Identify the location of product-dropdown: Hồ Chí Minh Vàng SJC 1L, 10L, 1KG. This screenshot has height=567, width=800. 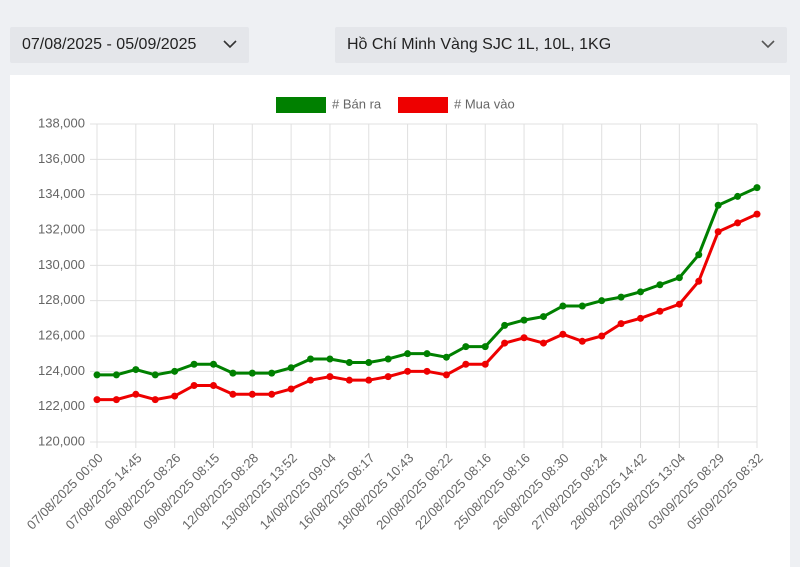
(561, 45).